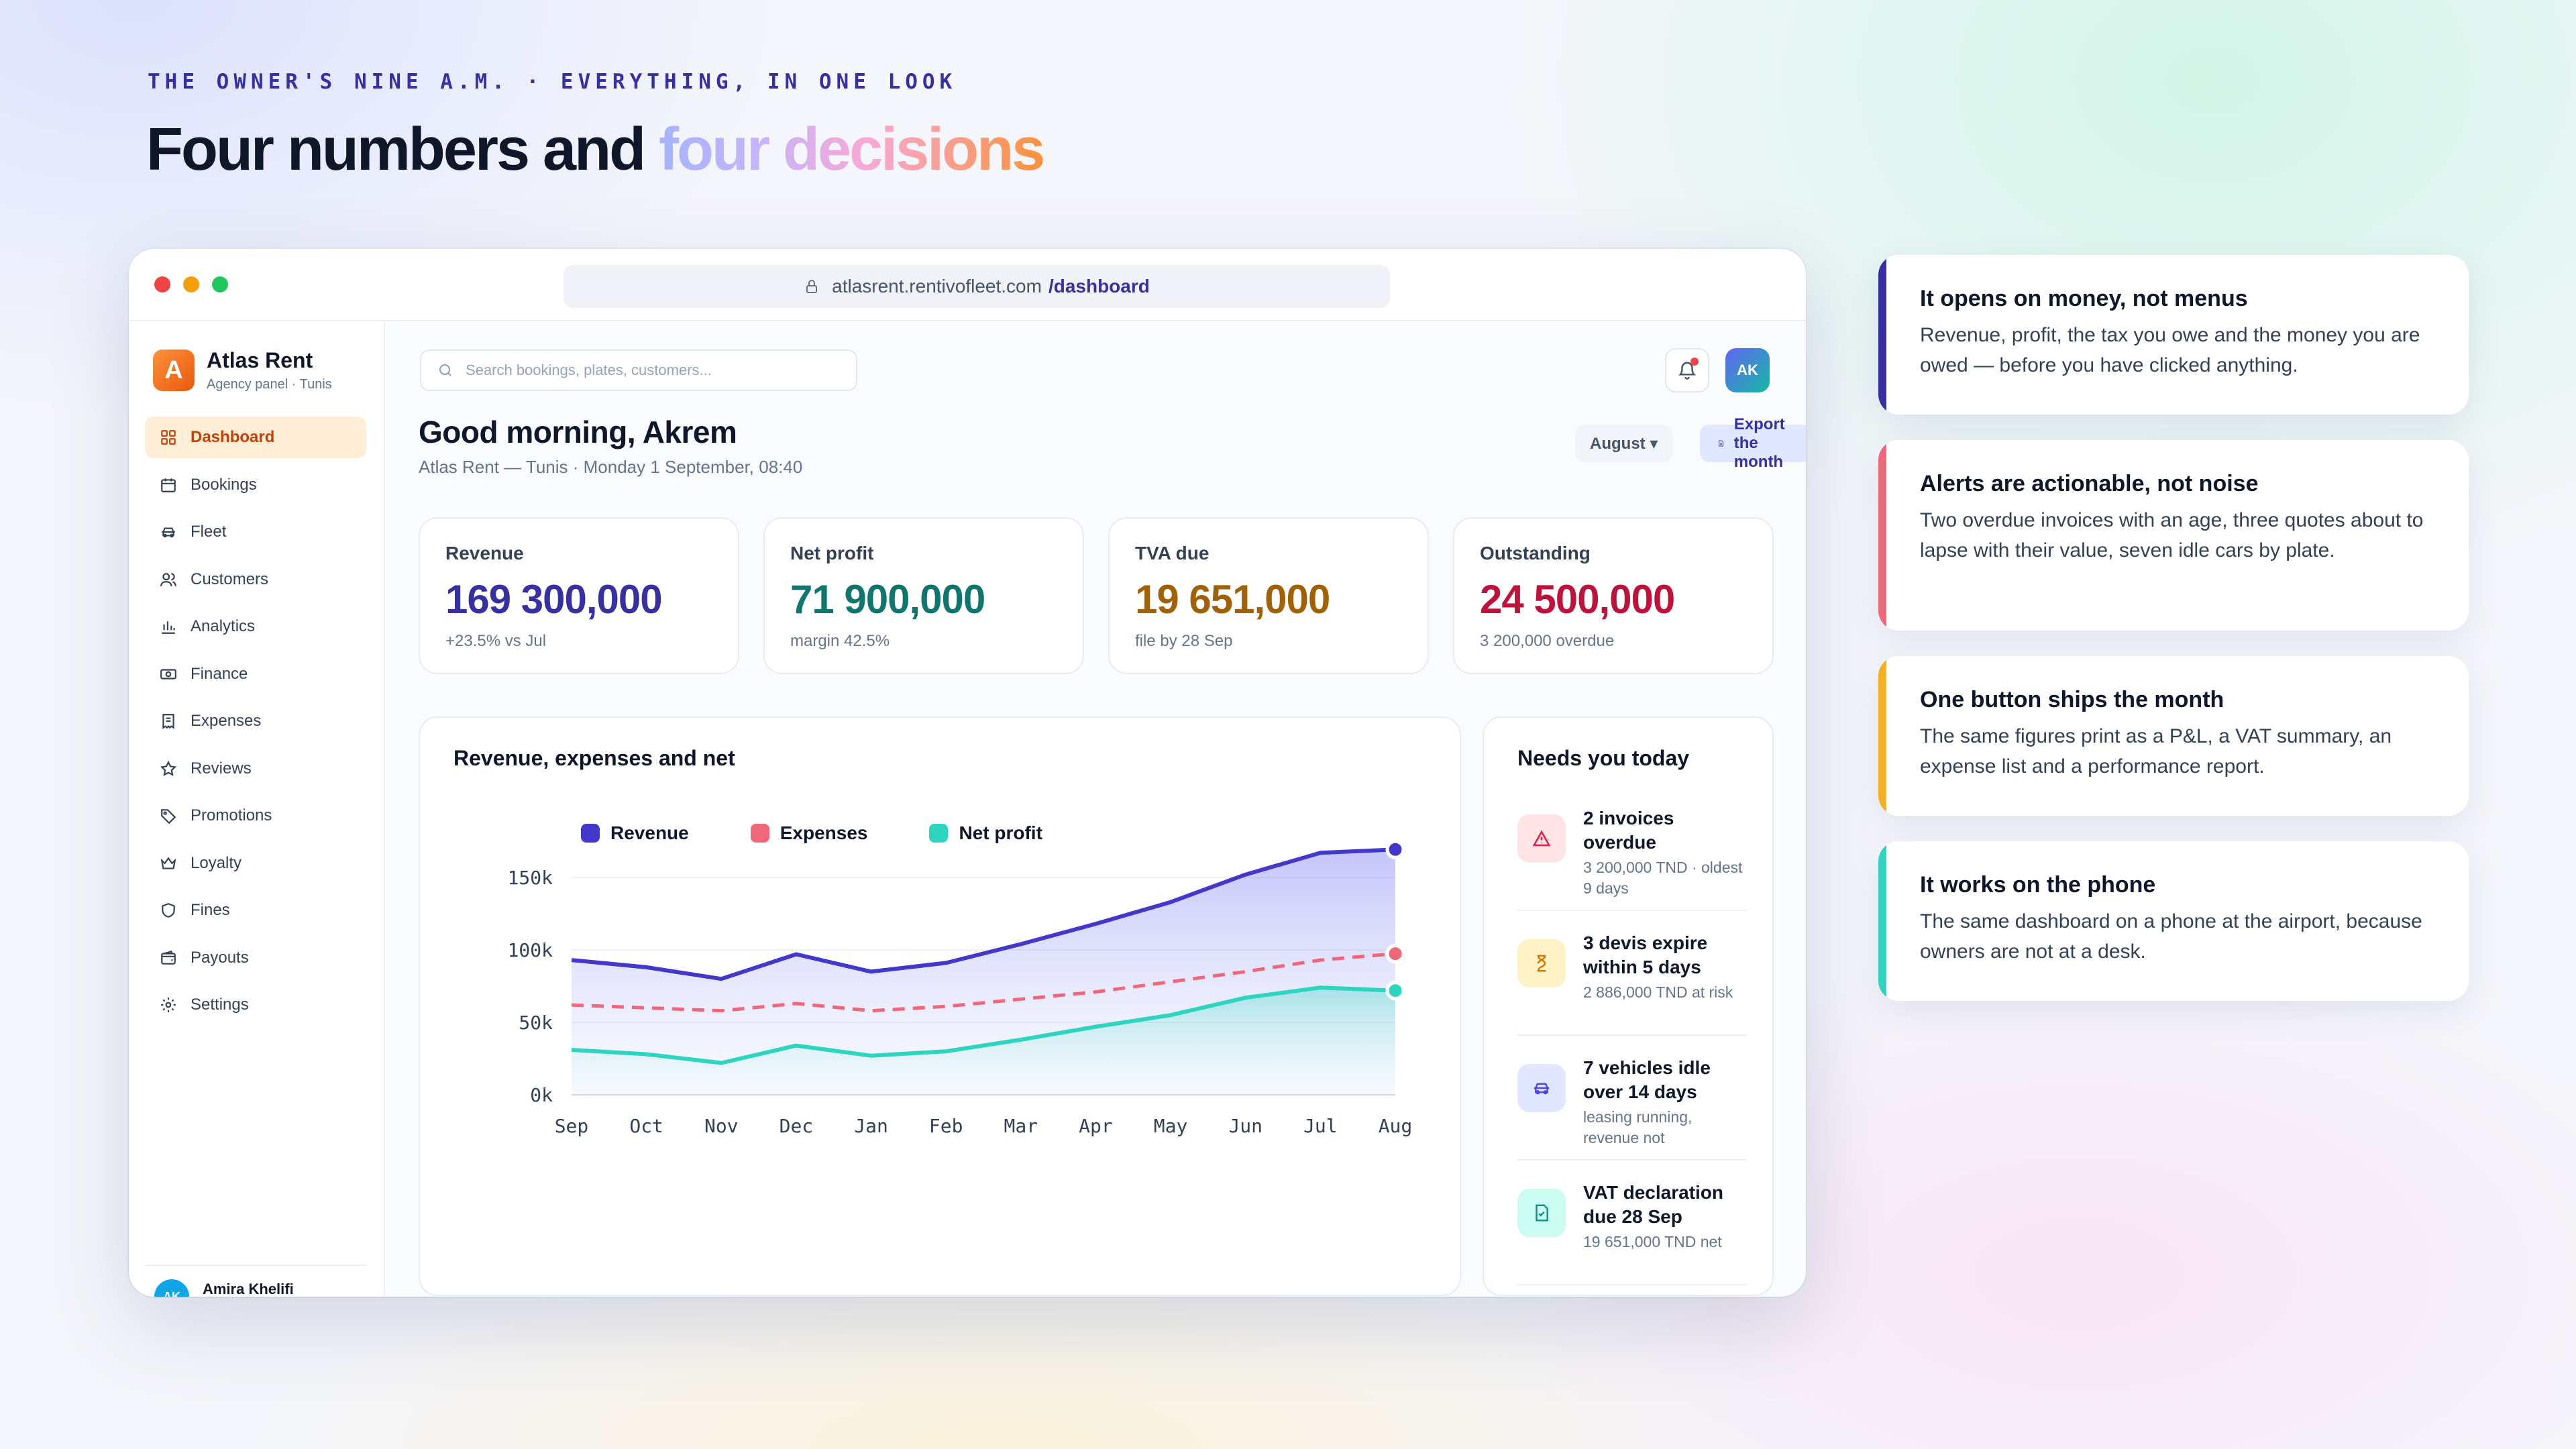  I want to click on sidebar-item-bookings: Bookings, so click(255, 485).